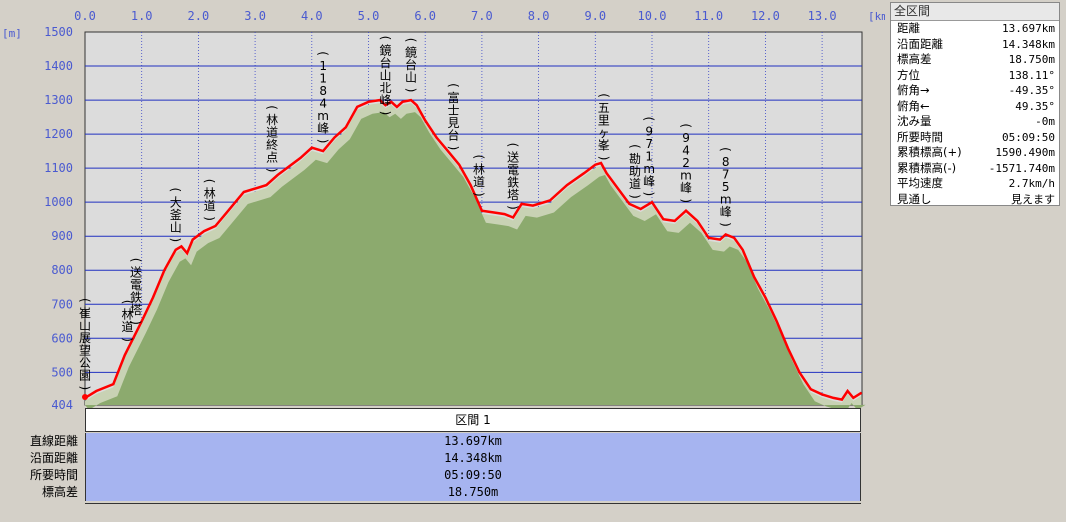 Image resolution: width=1066 pixels, height=522 pixels. What do you see at coordinates (913, 105) in the screenshot?
I see `summary-label: 俯角←` at bounding box center [913, 105].